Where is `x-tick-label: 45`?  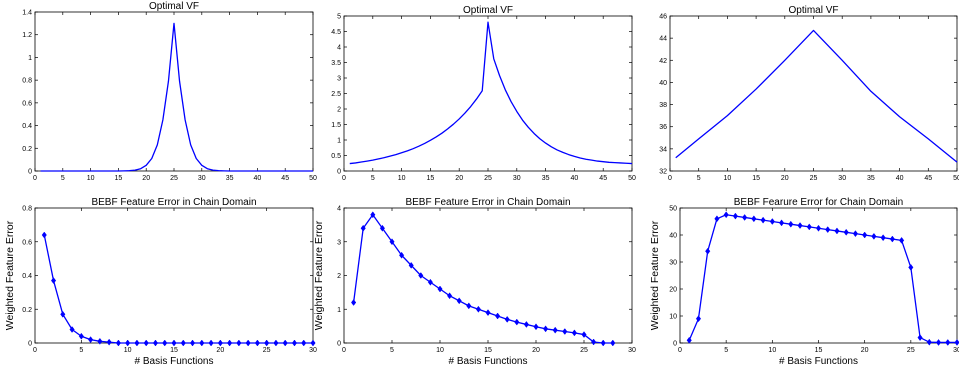
x-tick-label: 45 is located at coordinates (928, 178).